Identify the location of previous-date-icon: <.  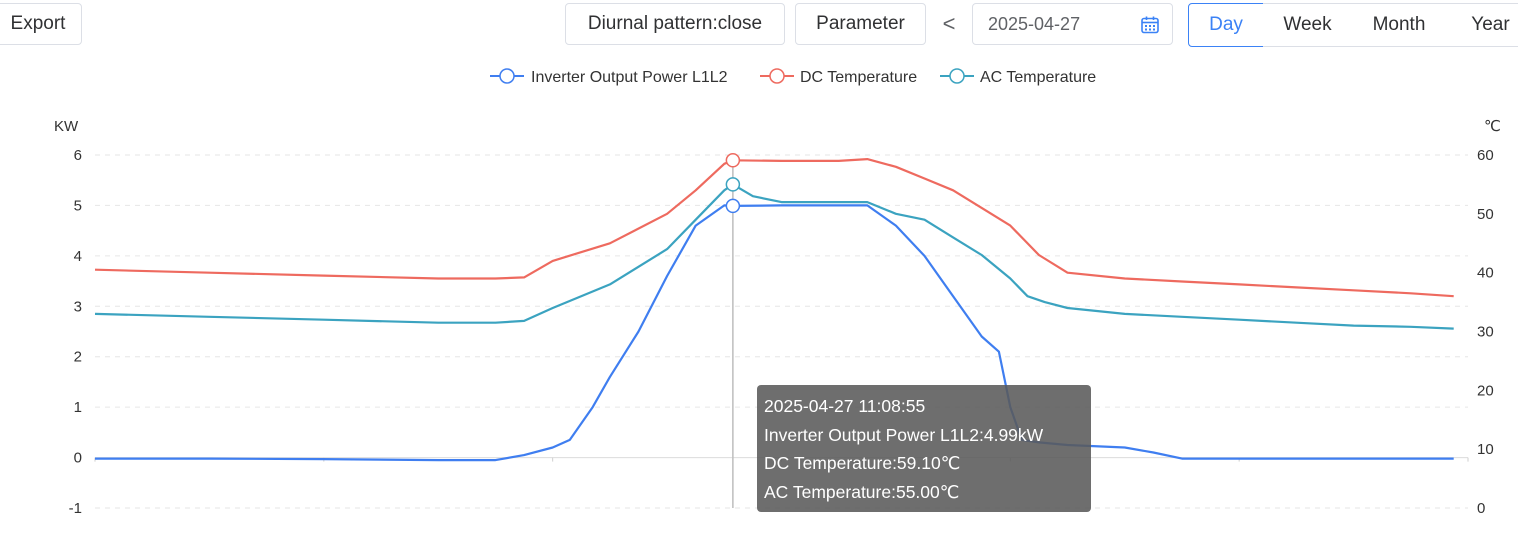
(949, 23).